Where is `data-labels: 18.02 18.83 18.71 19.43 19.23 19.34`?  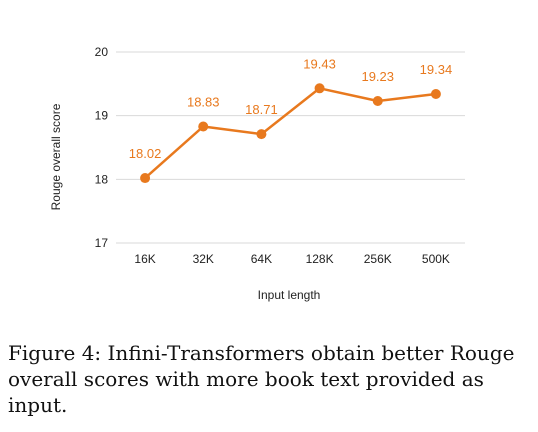
data-labels: 18.02 18.83 18.71 19.43 19.23 19.34 is located at coordinates (290, 108).